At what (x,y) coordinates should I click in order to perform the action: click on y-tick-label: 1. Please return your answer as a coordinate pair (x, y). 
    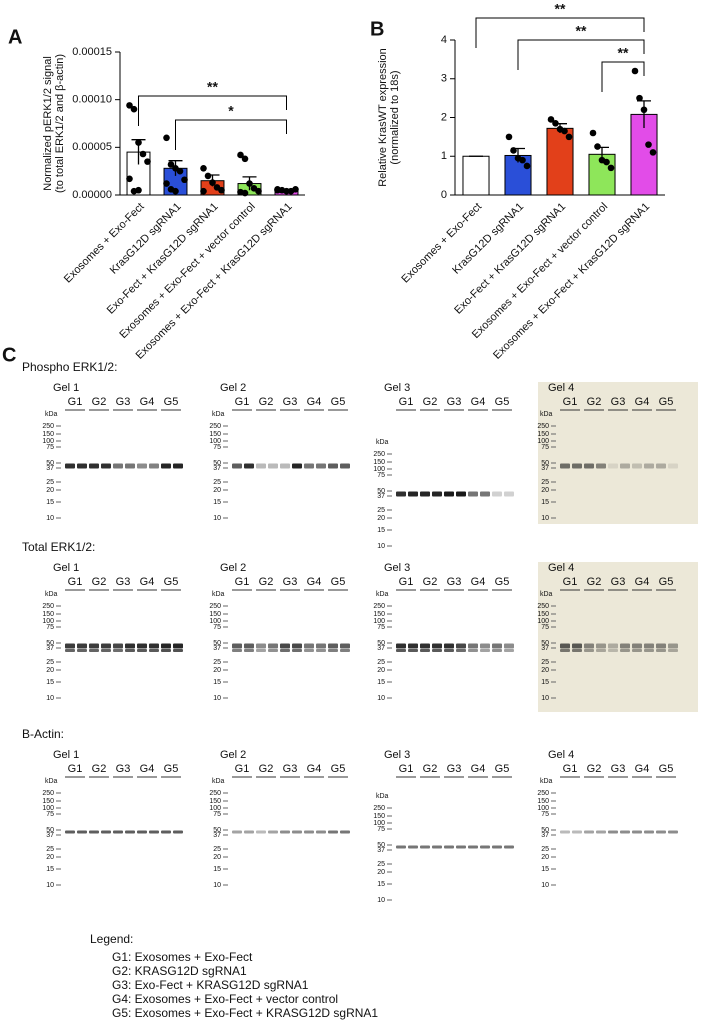
    Looking at the image, I should click on (444, 156).